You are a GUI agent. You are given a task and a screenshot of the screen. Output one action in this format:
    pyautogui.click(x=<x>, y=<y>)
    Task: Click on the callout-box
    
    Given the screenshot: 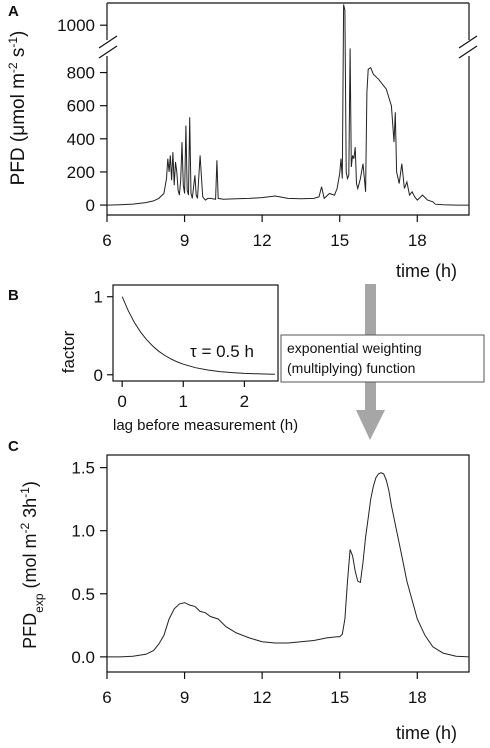 What is the action you would take?
    pyautogui.click(x=382, y=358)
    